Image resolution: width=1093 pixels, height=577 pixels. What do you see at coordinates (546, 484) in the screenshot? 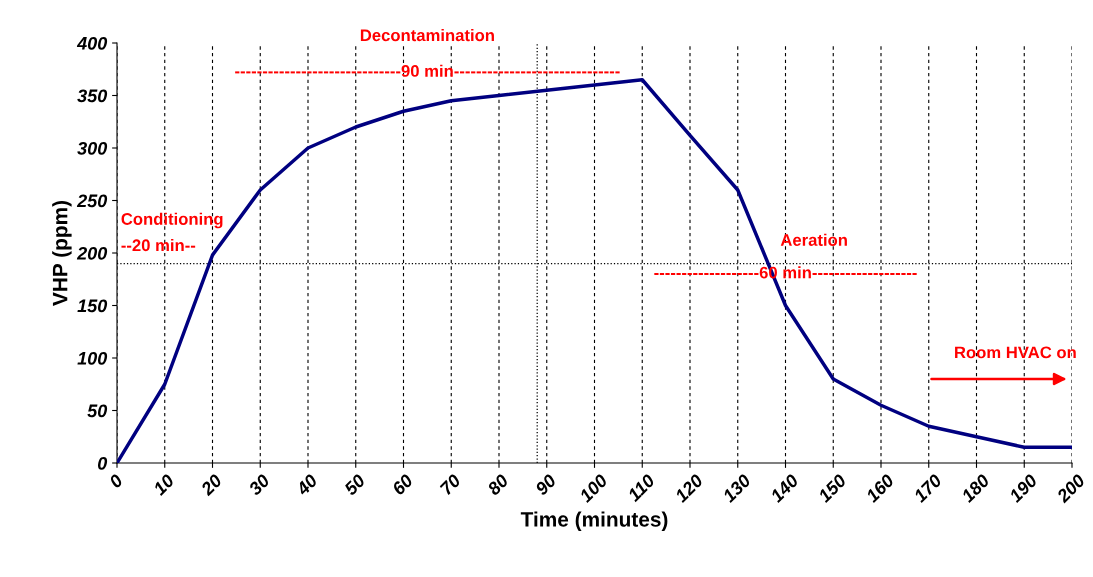
I see `x-tick-label: 90` at bounding box center [546, 484].